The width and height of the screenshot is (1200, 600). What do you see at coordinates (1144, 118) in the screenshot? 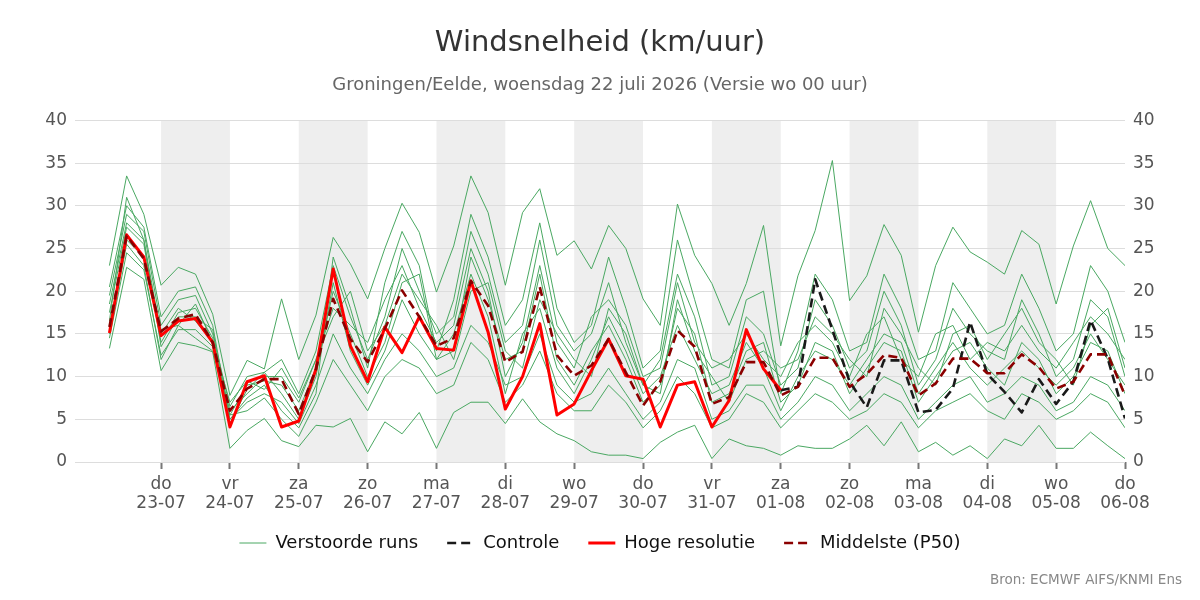
I see `y2-tick-label: 40` at bounding box center [1144, 118].